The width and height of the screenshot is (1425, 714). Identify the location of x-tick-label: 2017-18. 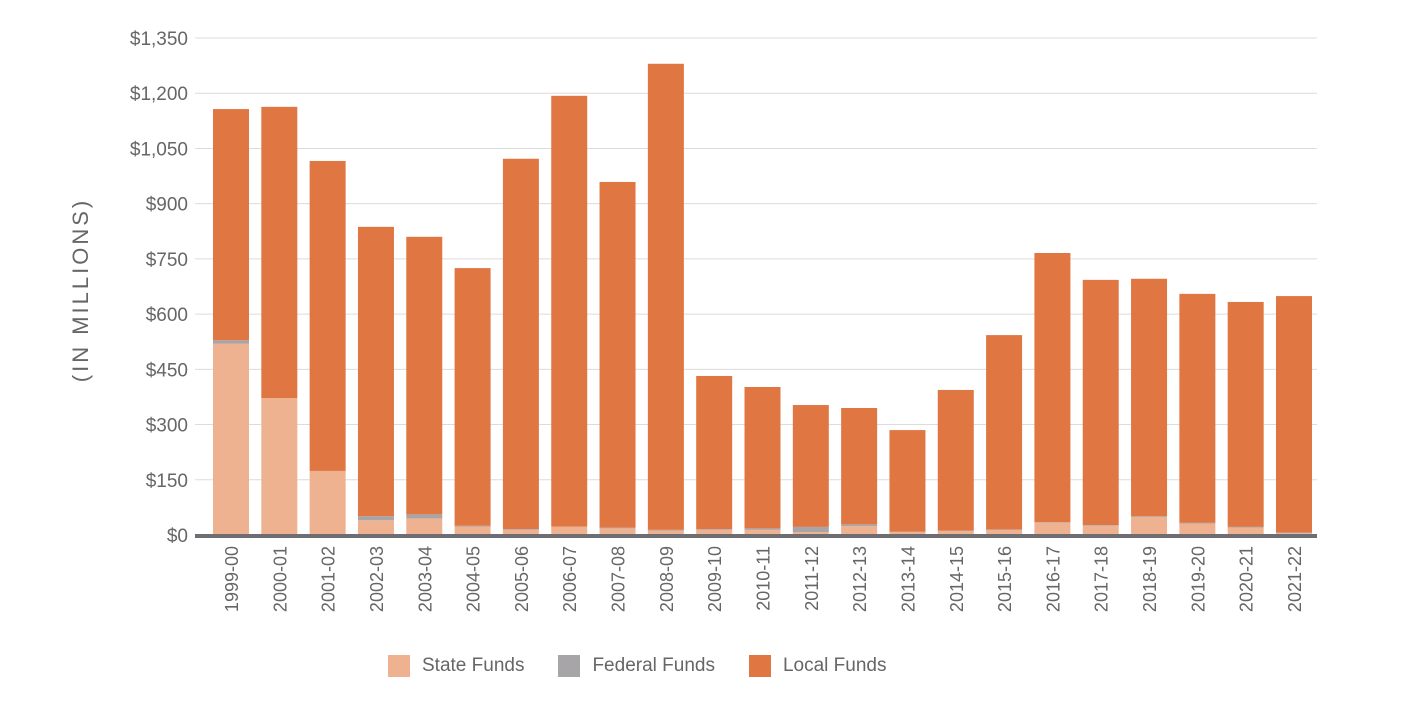
(1102, 579).